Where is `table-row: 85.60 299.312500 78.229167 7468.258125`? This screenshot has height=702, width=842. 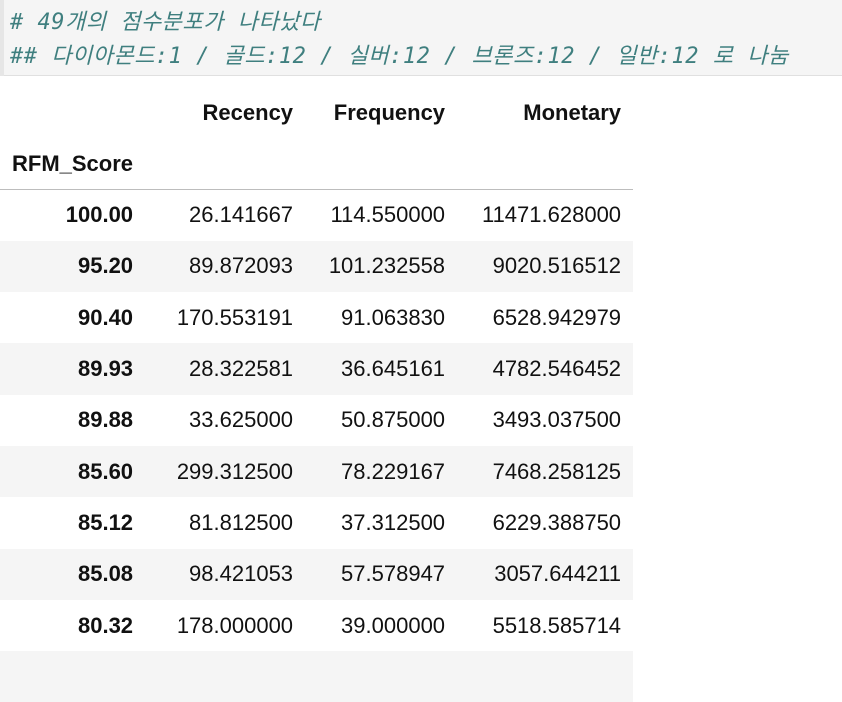 table-row: 85.60 299.312500 78.229167 7468.258125 is located at coordinates (317, 471).